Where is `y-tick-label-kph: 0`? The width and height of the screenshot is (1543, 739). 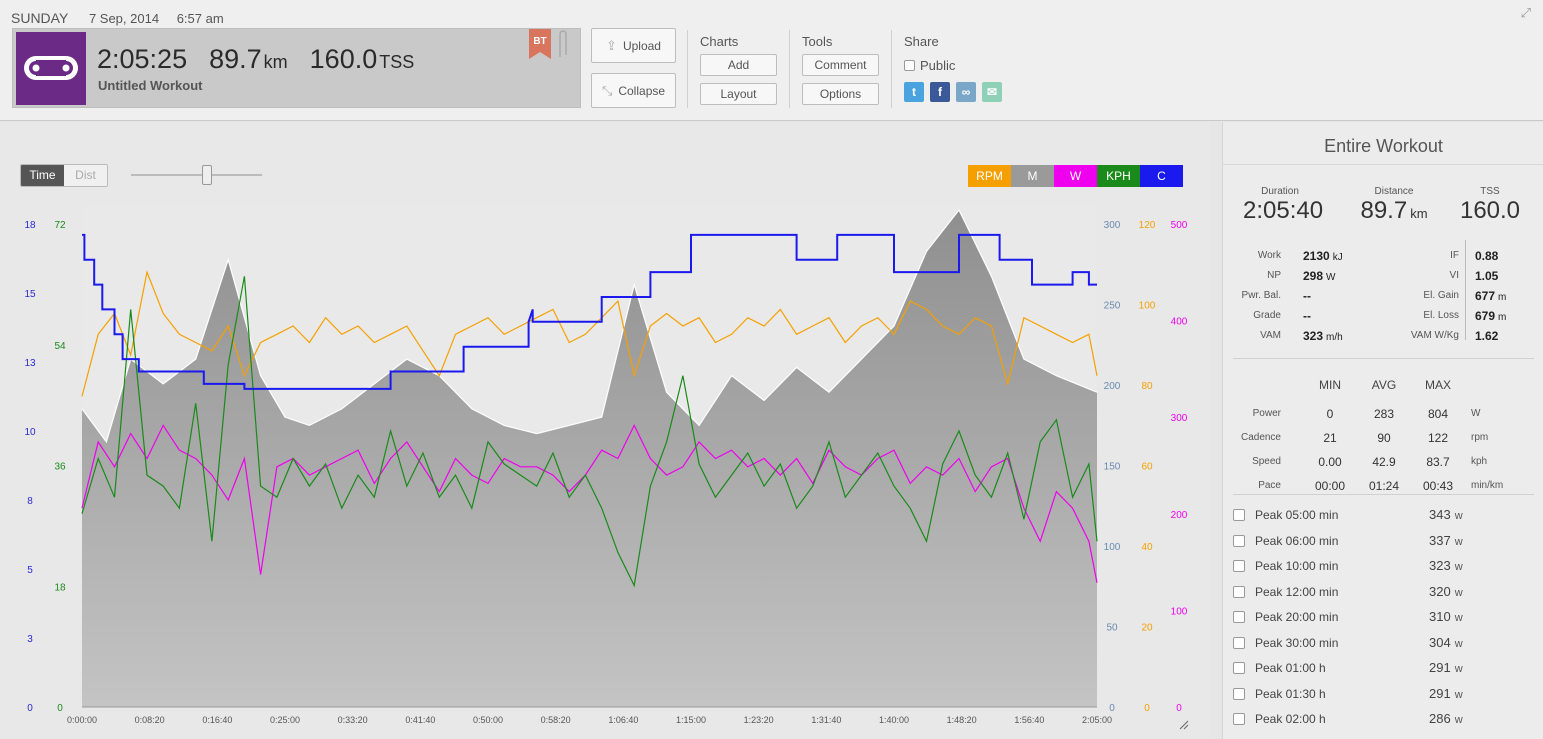 y-tick-label-kph: 0 is located at coordinates (60, 708).